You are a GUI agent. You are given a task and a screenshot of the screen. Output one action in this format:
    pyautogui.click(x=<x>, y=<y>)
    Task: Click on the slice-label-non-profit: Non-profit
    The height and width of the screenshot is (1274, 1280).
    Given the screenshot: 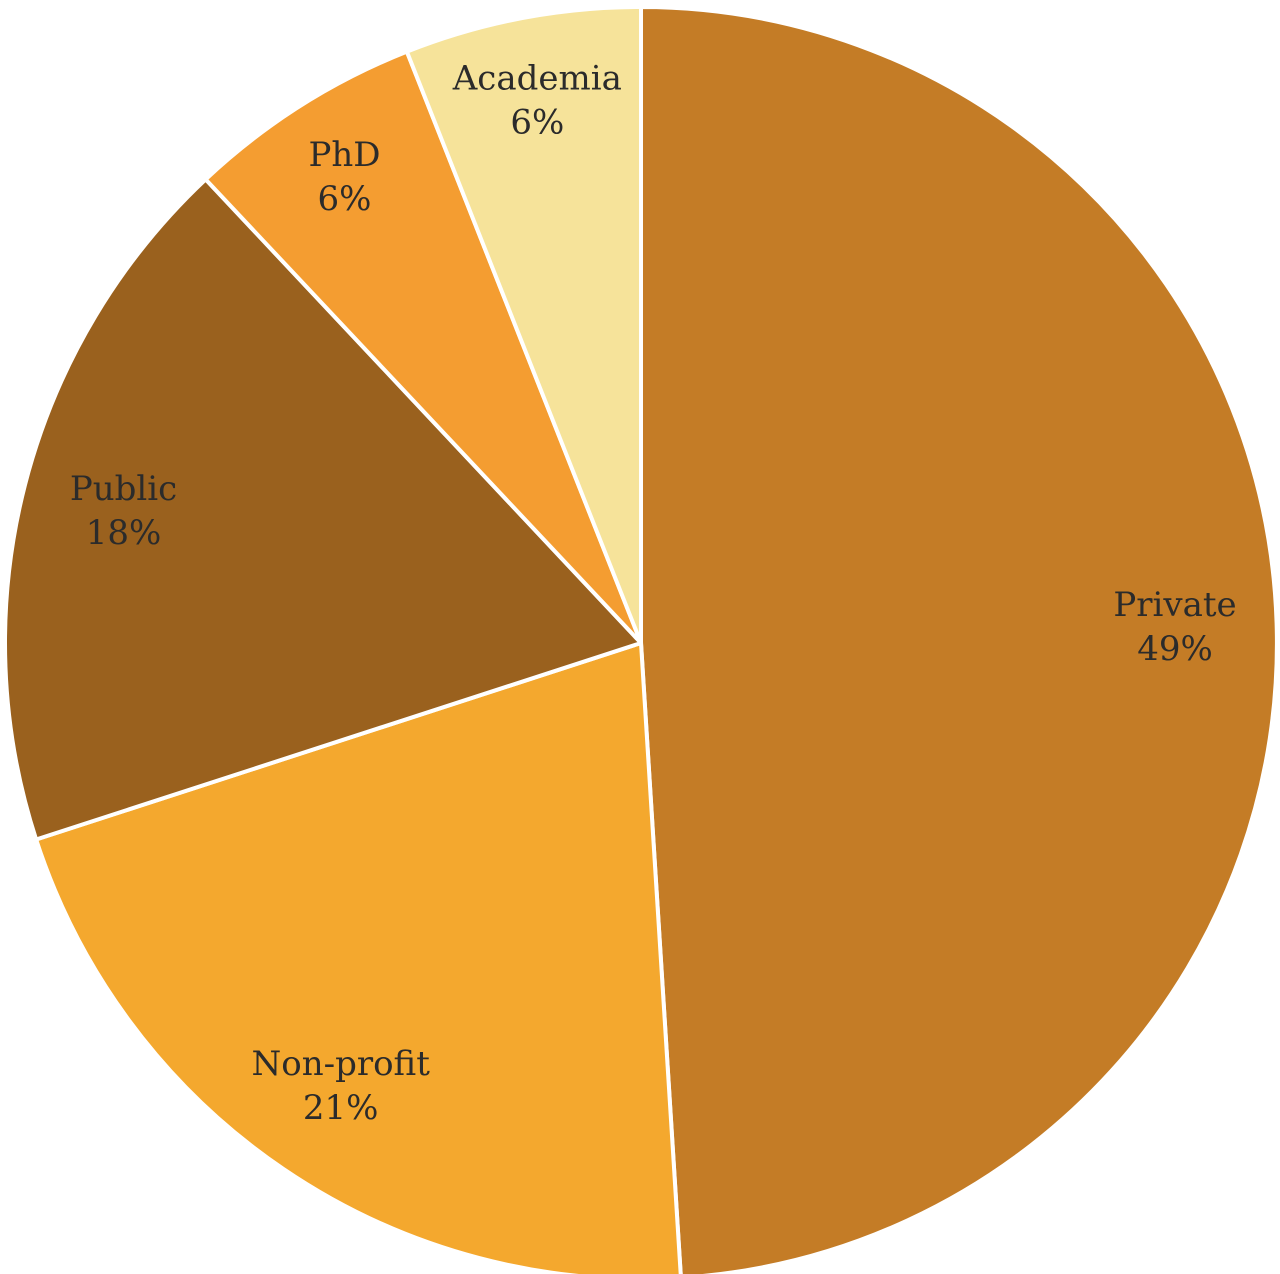 What is the action you would take?
    pyautogui.click(x=340, y=1064)
    